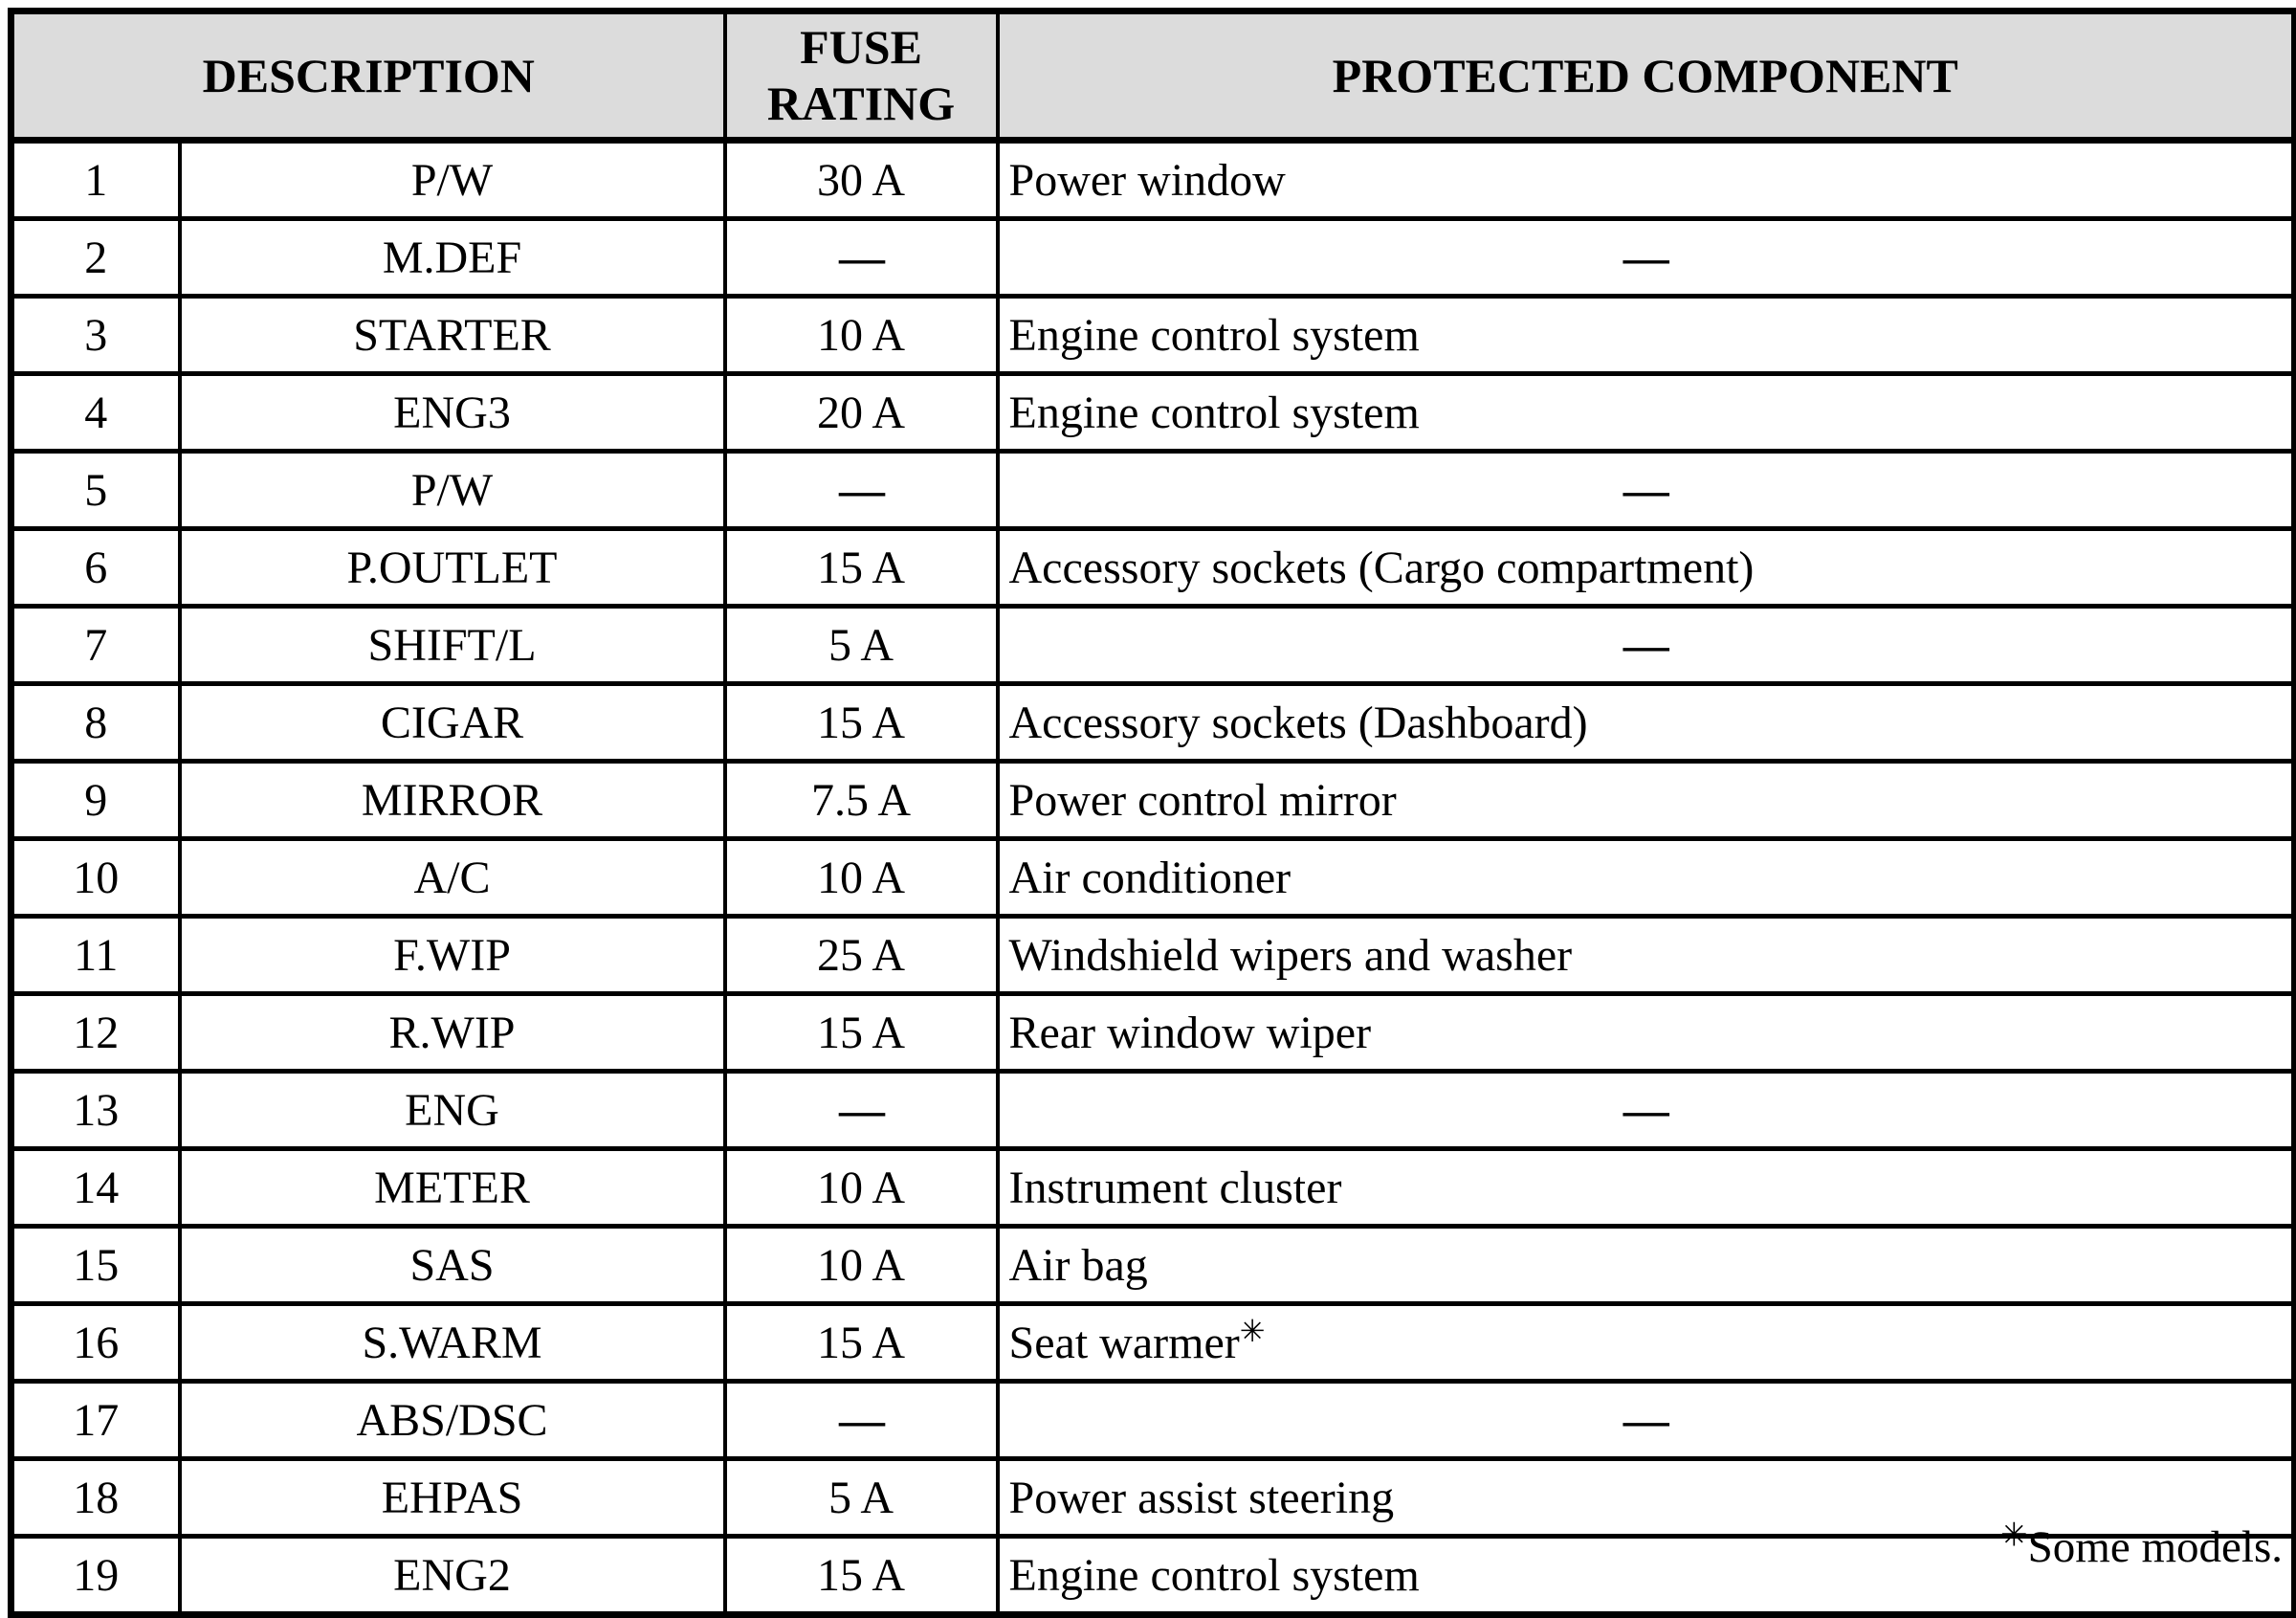 This screenshot has height=1618, width=2296. I want to click on fuse-rating-cell: 7.5 A, so click(861, 800).